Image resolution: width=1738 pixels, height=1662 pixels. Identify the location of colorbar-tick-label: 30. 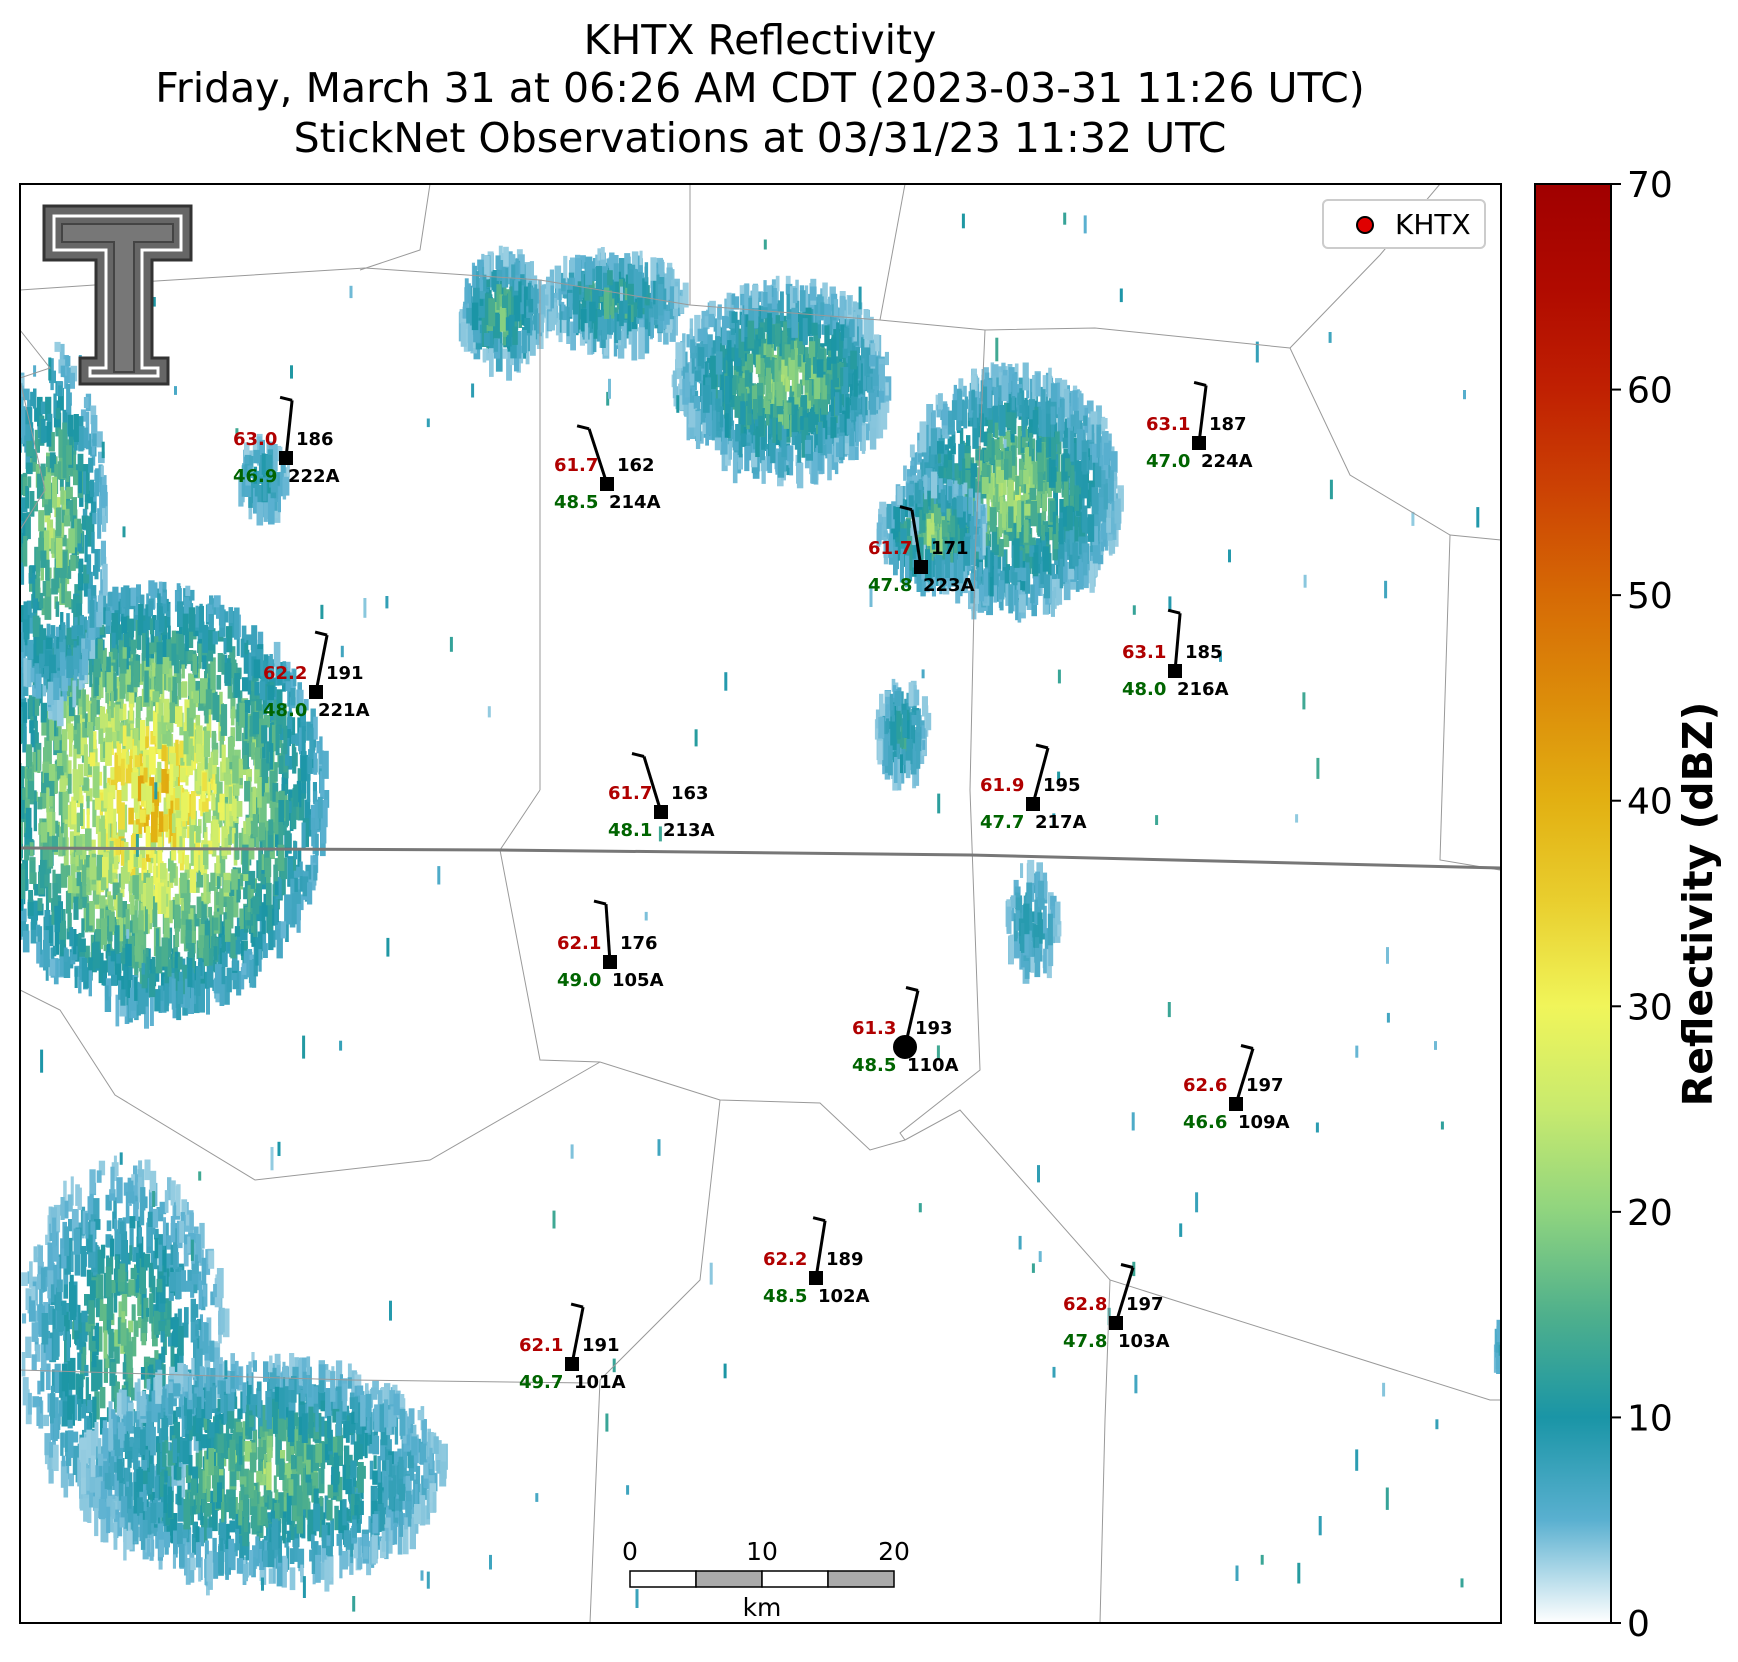
(1650, 1007).